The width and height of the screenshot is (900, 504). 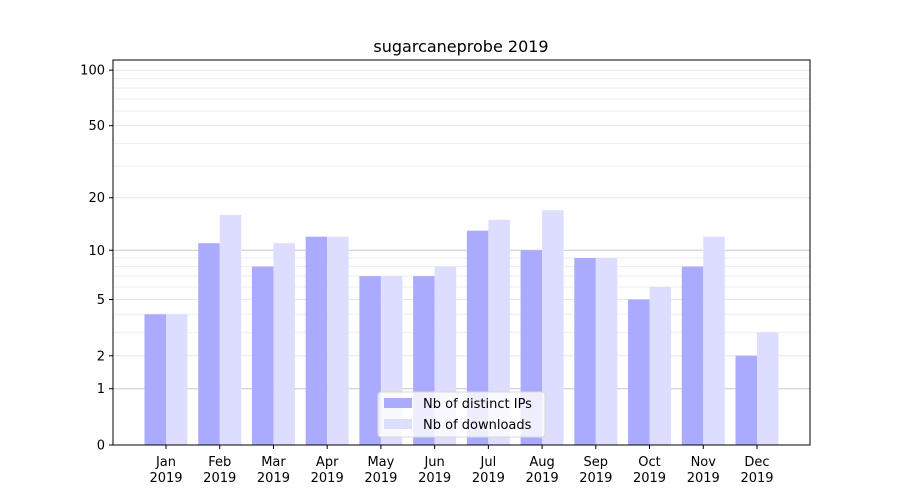 What do you see at coordinates (219, 462) in the screenshot?
I see `x-tick-label-month: Feb` at bounding box center [219, 462].